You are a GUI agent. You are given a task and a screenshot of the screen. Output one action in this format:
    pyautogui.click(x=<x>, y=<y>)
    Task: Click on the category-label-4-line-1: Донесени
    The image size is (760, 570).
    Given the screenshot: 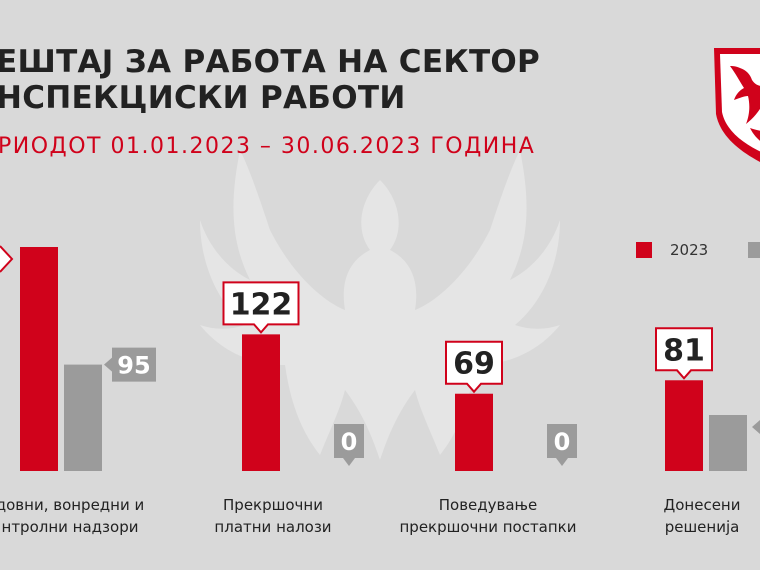 What is the action you would take?
    pyautogui.click(x=702, y=505)
    